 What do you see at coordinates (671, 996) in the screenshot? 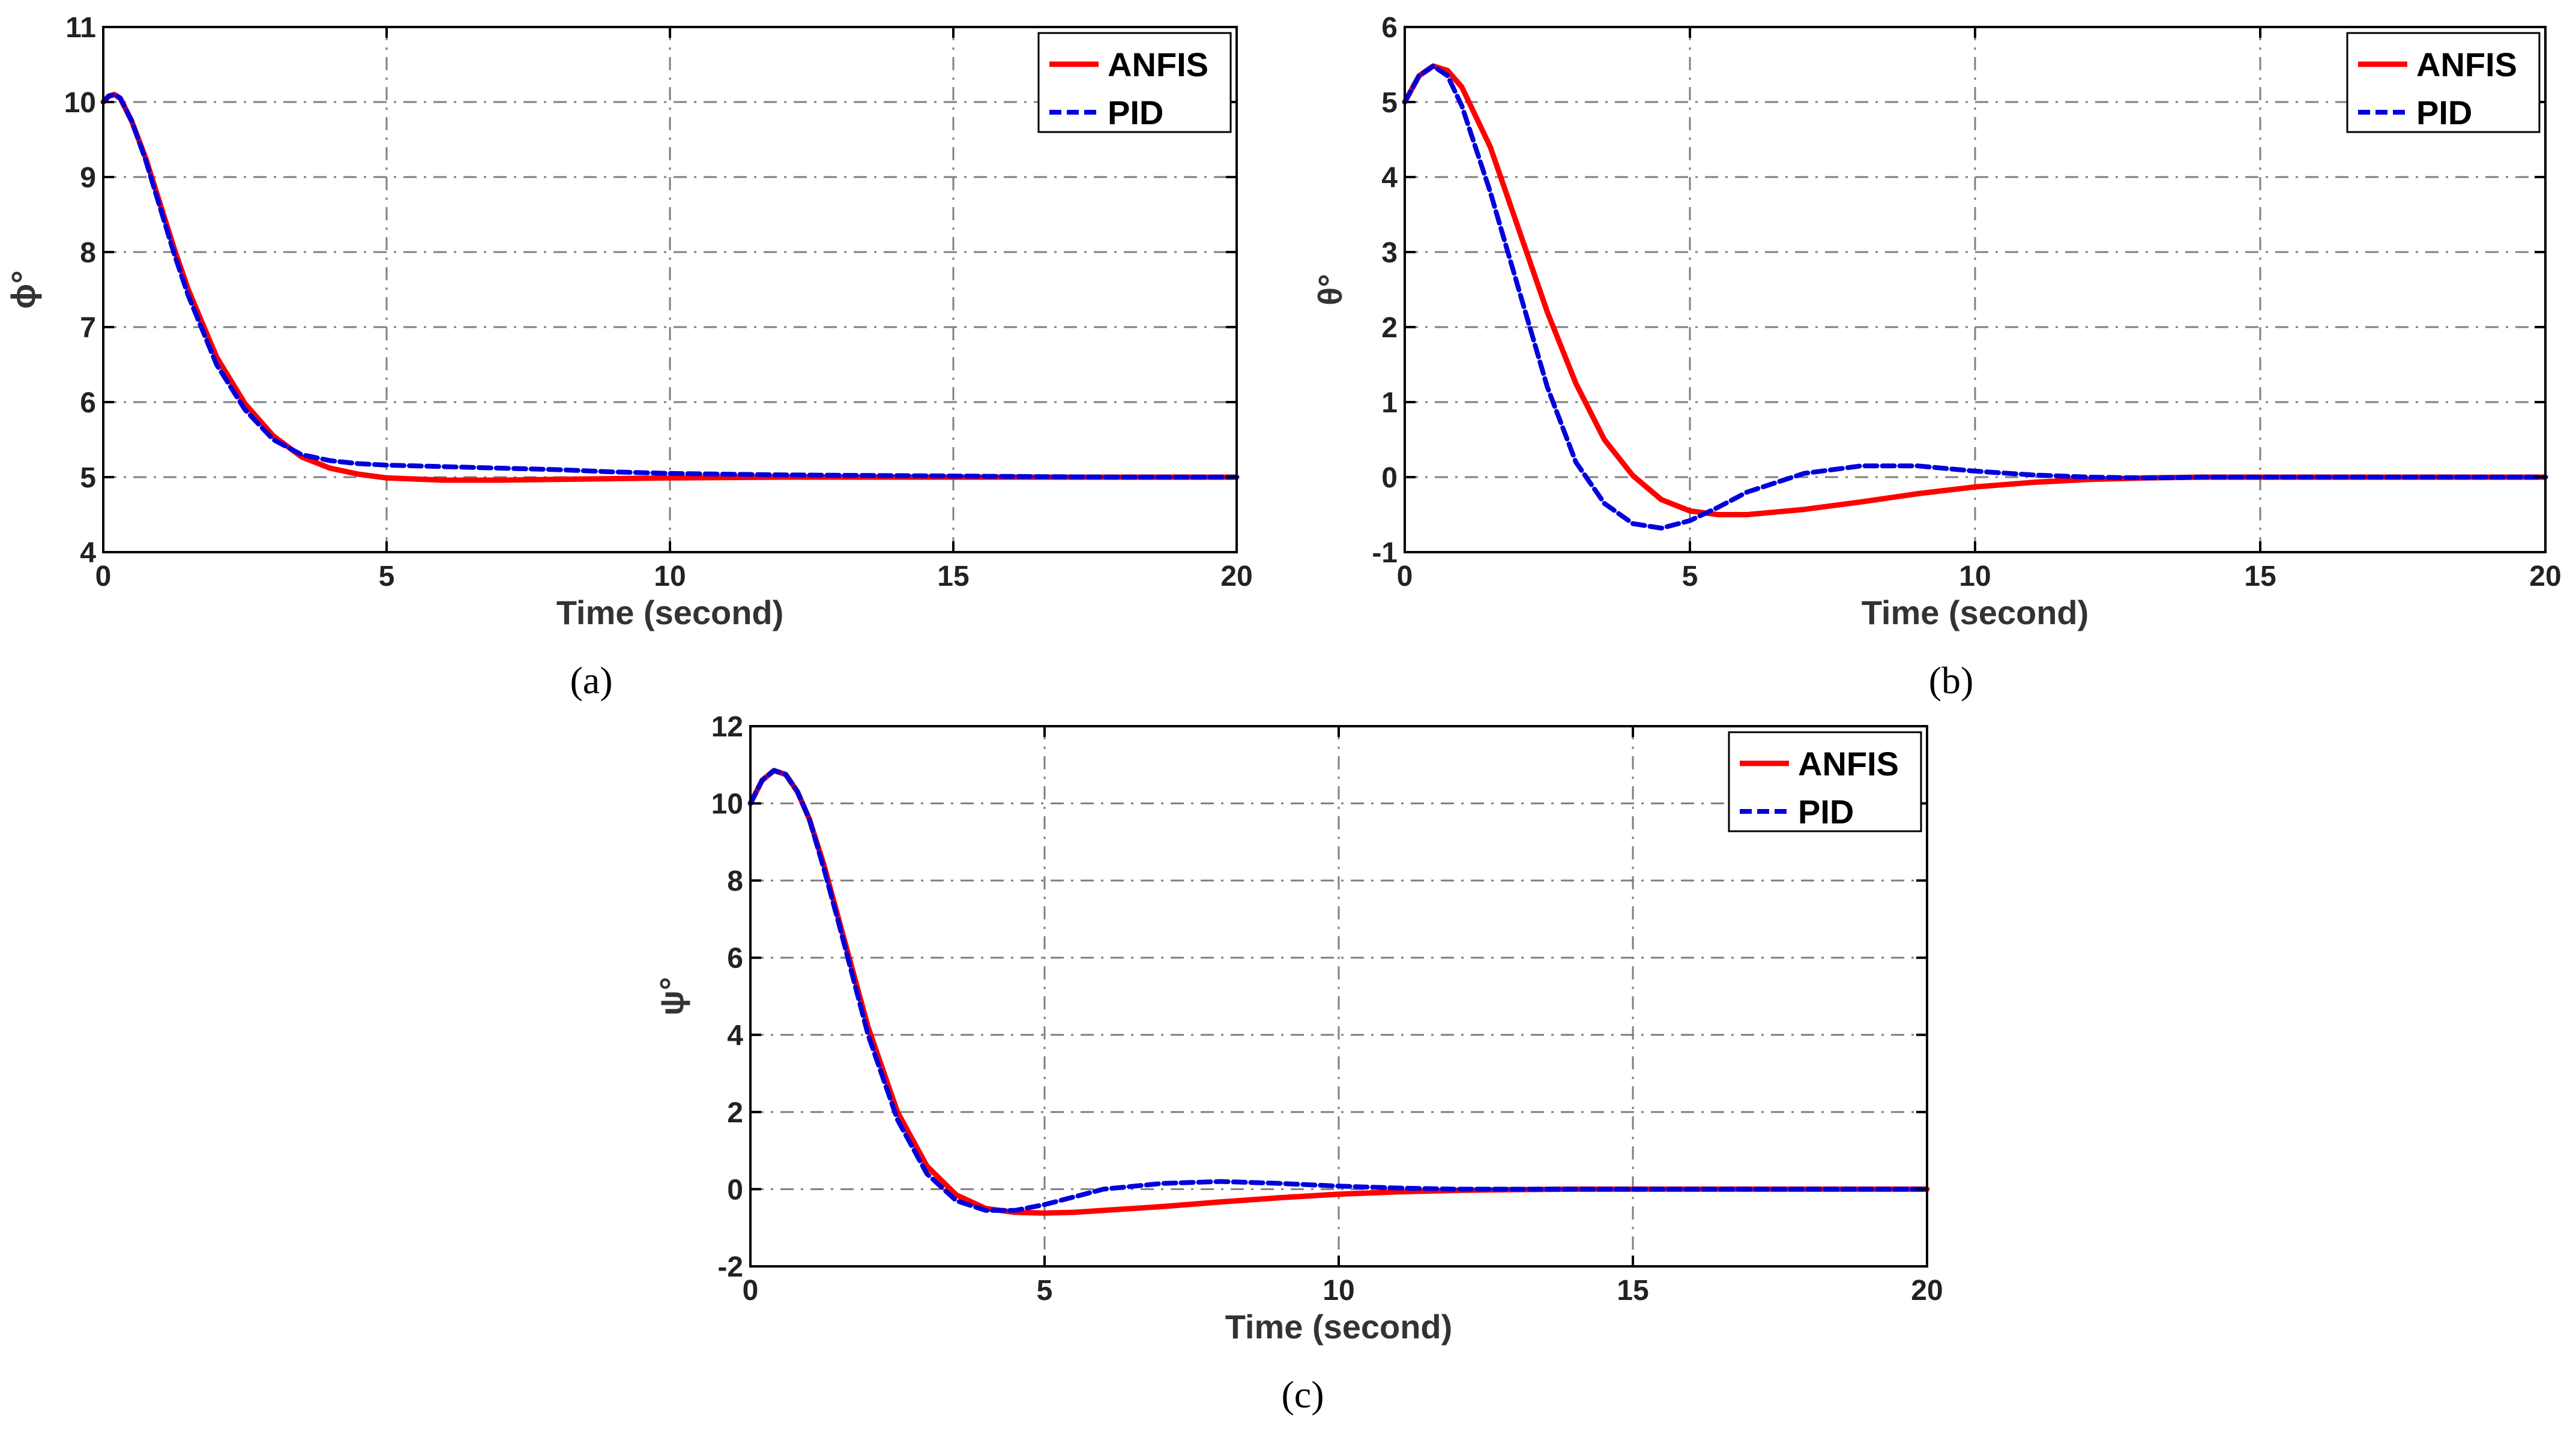
I see `y-axis-label: ψ°` at bounding box center [671, 996].